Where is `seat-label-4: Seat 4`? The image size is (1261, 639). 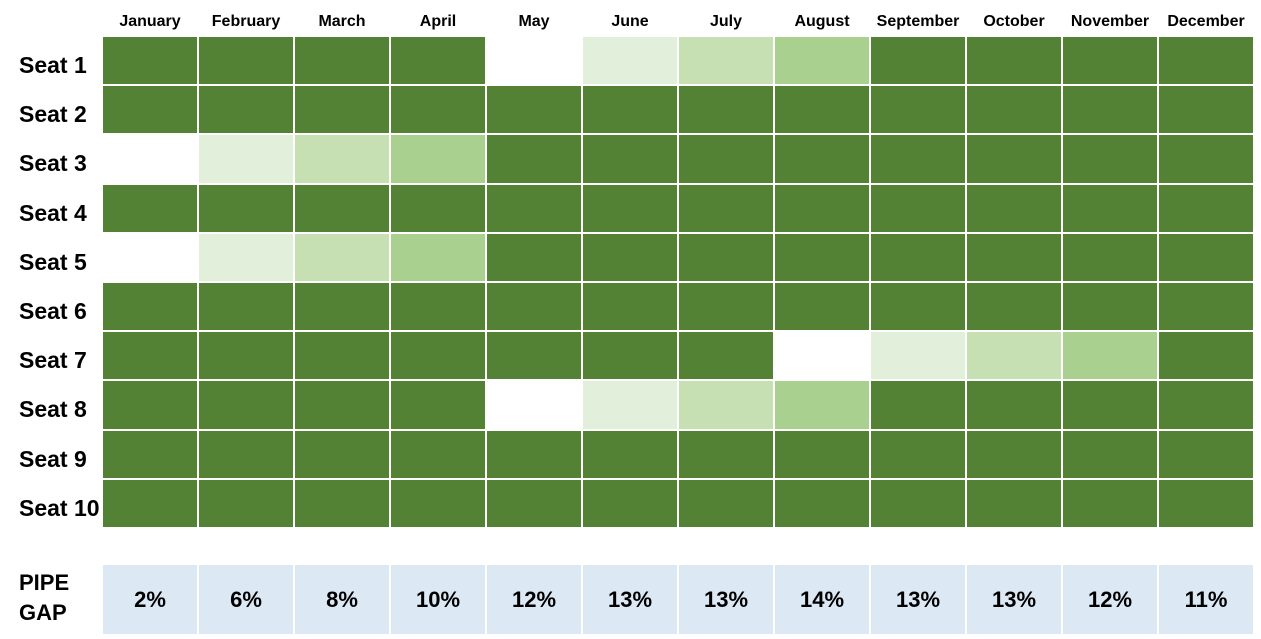
seat-label-4: Seat 4 is located at coordinates (53, 212).